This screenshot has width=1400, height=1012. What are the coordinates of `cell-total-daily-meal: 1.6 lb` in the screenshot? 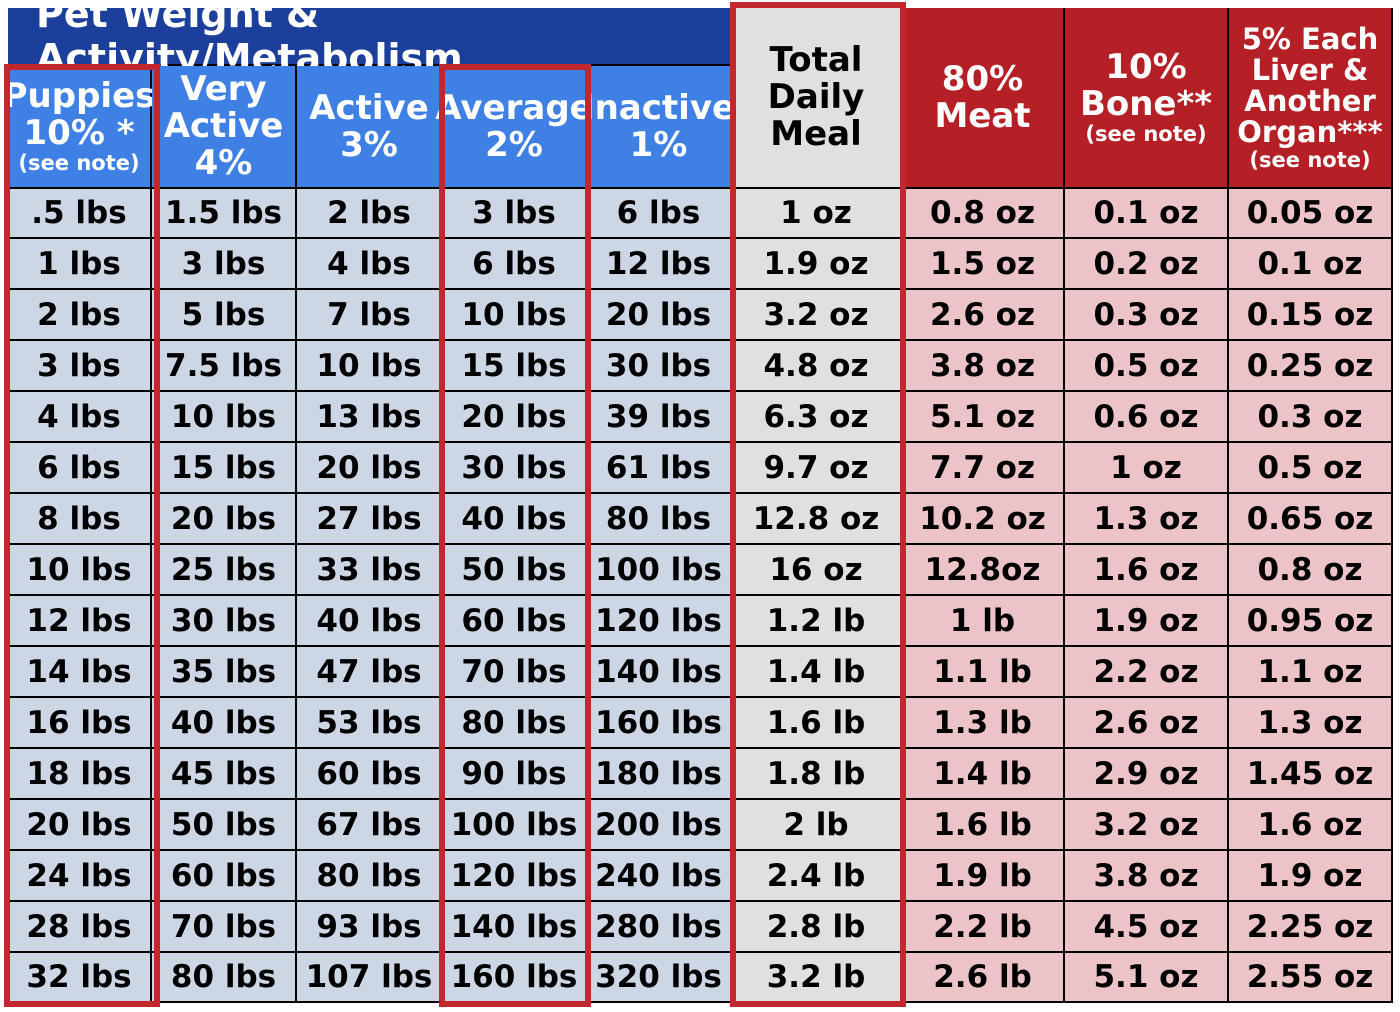 It's located at (817, 723).